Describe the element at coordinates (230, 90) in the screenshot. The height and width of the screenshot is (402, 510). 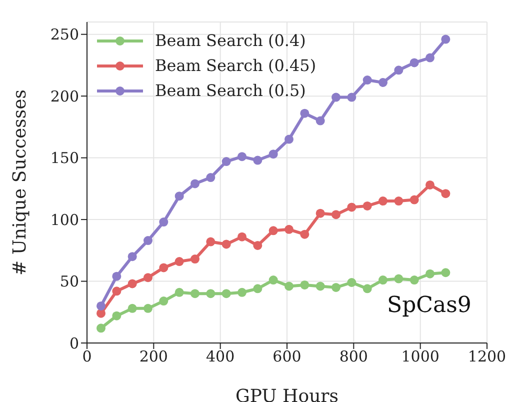
I see `legend-label: Beam Search (0.5)` at that location.